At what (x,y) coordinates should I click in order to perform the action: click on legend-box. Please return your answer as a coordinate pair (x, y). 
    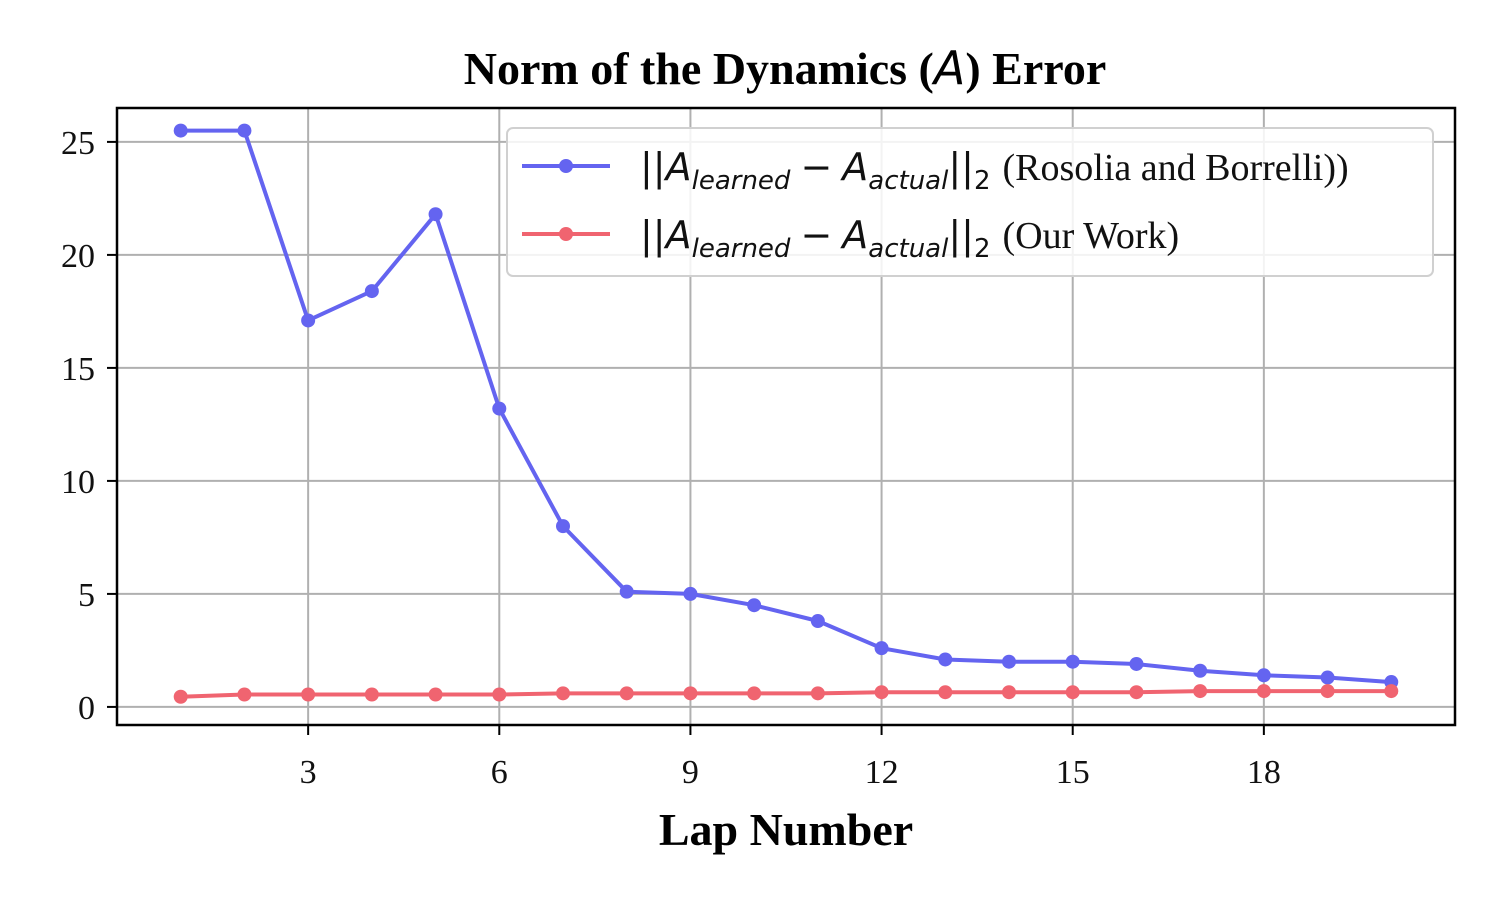
    Looking at the image, I should click on (970, 202).